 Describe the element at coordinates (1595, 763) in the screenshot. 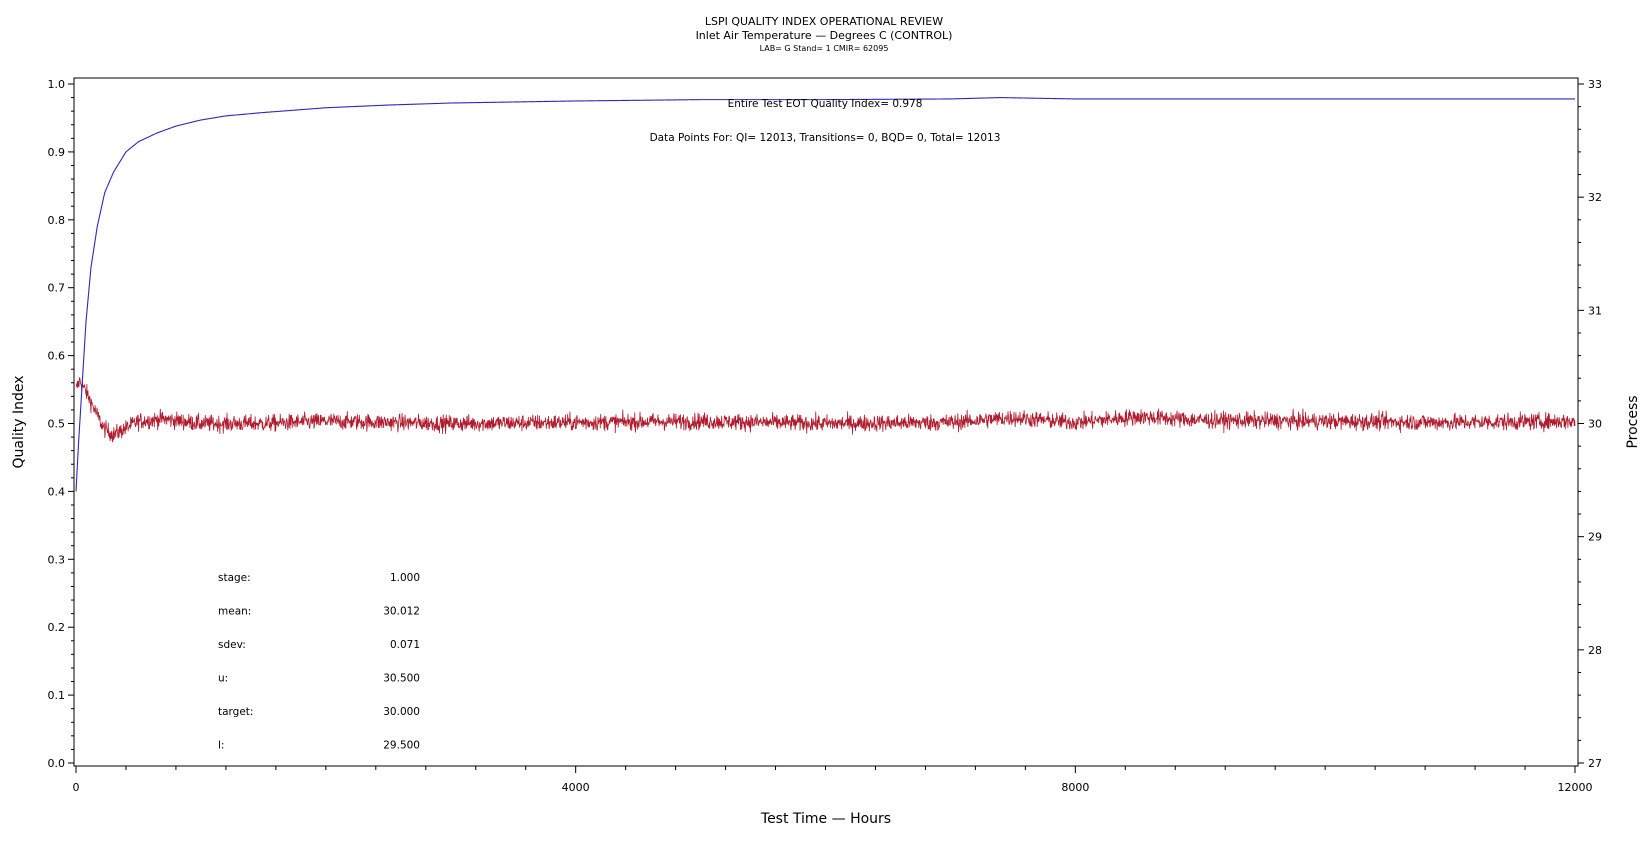

I see `y-right-tick-label: 27` at that location.